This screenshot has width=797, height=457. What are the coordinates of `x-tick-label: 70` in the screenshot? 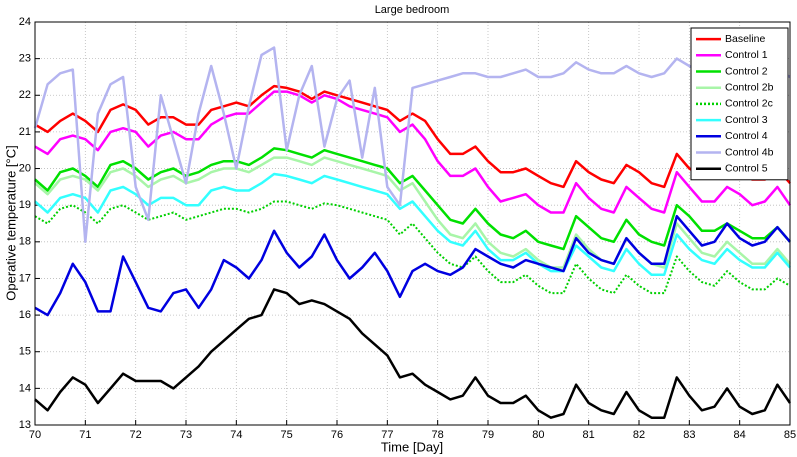 It's located at (35, 435).